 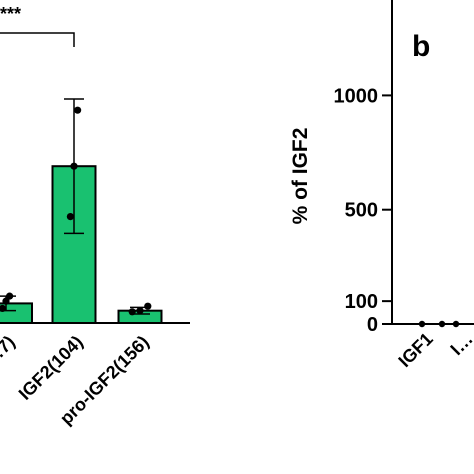 What do you see at coordinates (356, 96) in the screenshot?
I see `y-tick-label-3: 1000` at bounding box center [356, 96].